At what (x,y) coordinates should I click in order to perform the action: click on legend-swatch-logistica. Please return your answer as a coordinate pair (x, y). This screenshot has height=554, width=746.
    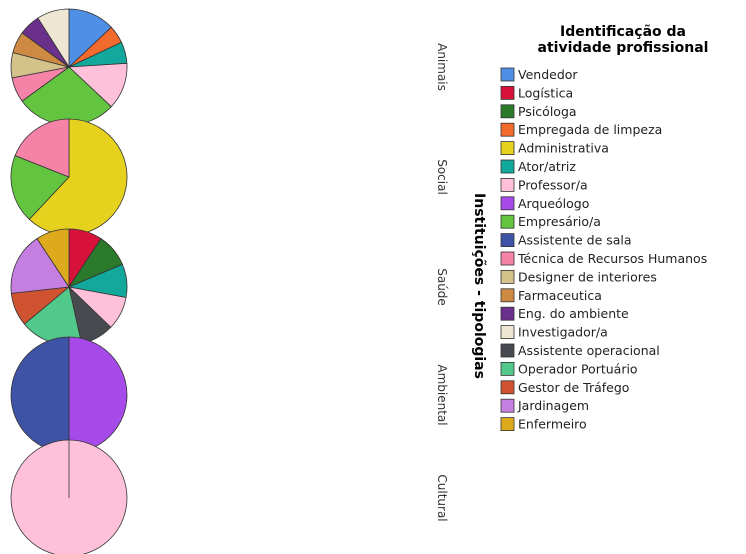
    Looking at the image, I should click on (507, 93).